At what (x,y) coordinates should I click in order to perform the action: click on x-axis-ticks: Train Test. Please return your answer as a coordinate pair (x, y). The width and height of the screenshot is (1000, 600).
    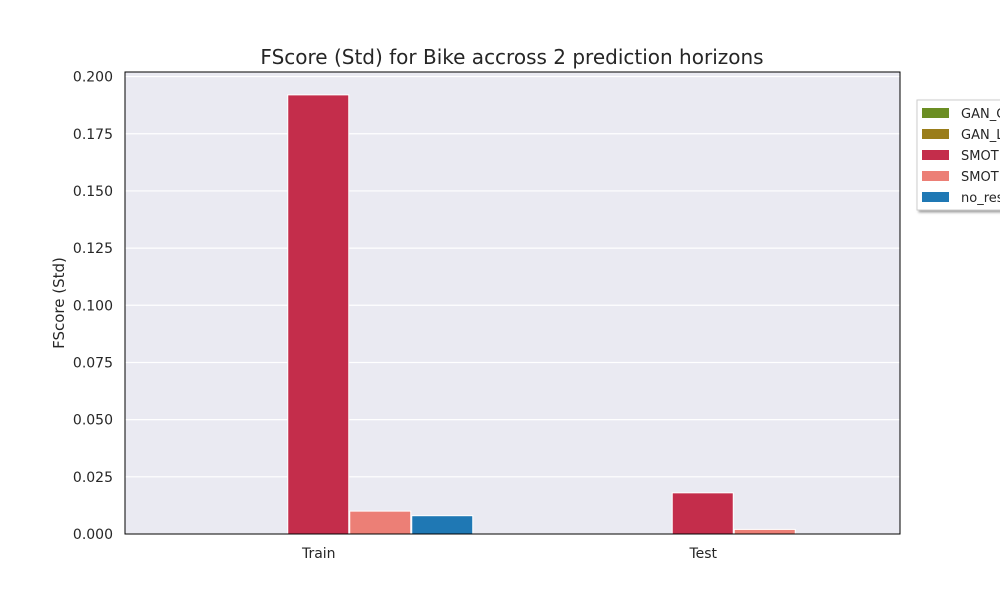
    Looking at the image, I should click on (509, 554).